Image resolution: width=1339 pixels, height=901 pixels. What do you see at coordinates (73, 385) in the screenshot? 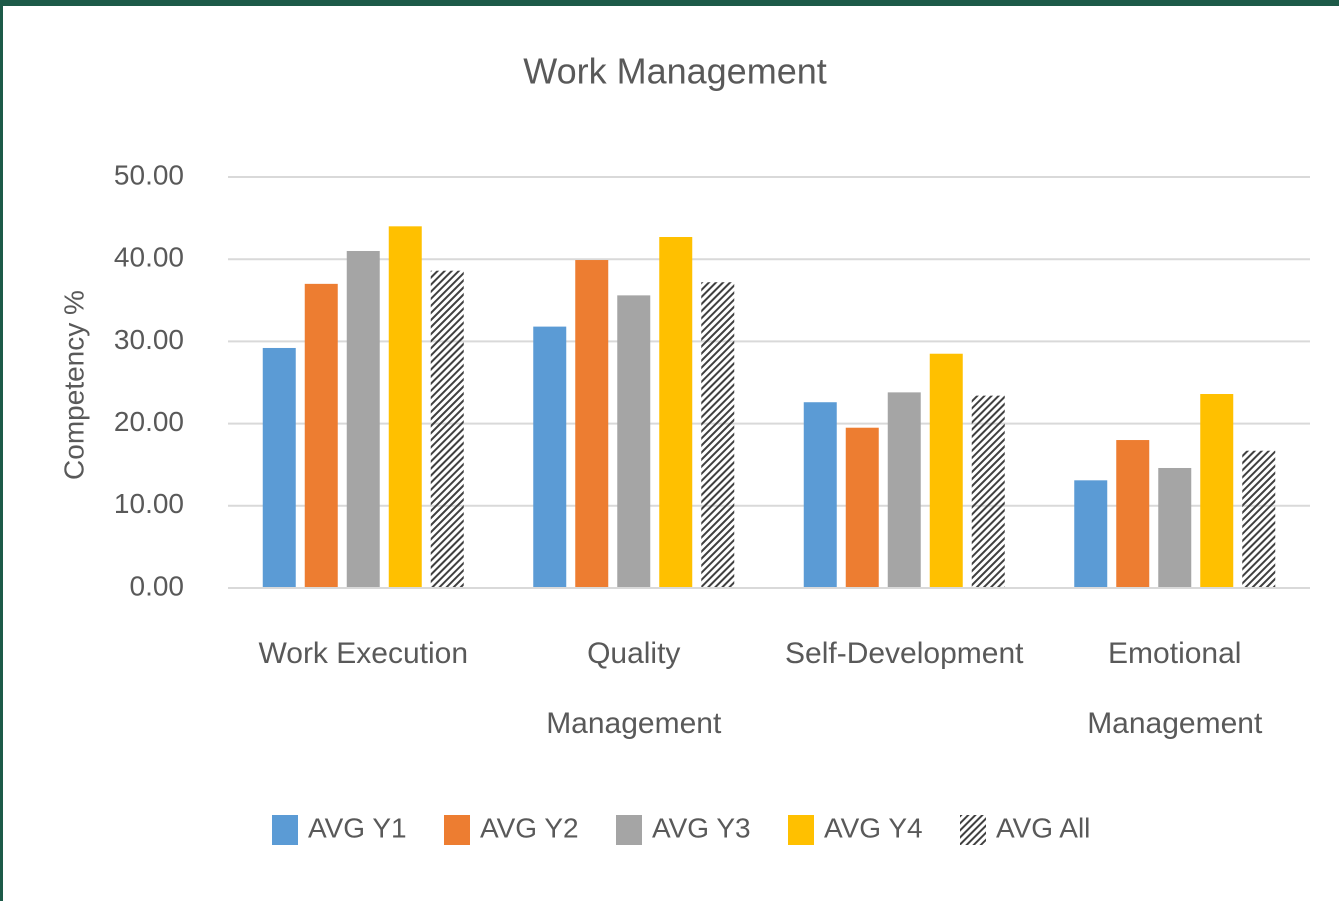
I see `y-axis-label: Competency %` at bounding box center [73, 385].